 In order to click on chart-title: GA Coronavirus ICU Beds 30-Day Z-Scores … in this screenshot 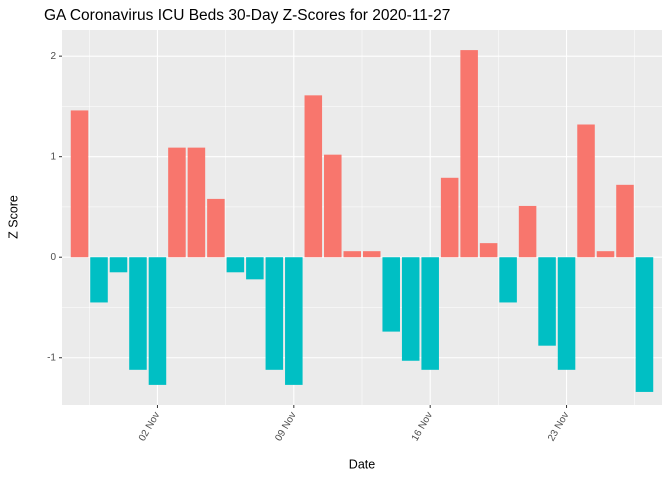, I will do `click(247, 15)`.